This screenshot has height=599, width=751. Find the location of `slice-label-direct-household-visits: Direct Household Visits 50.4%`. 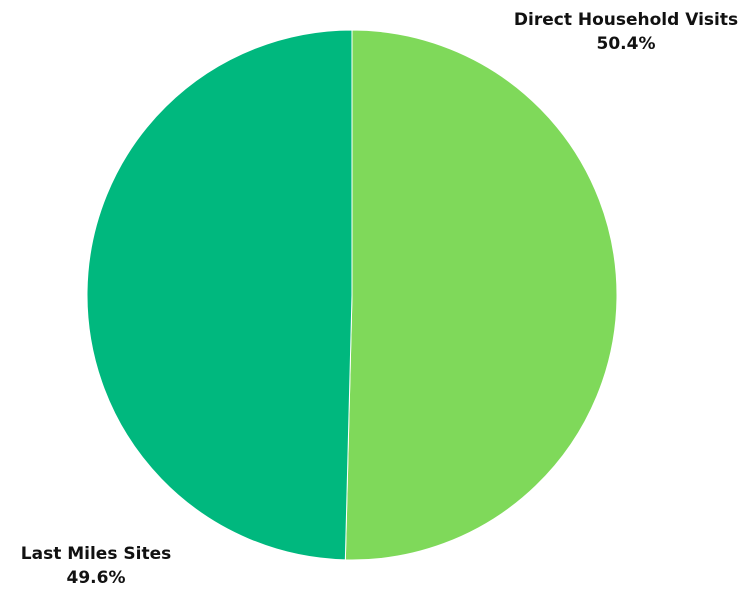

slice-label-direct-household-visits: Direct Household Visits 50.4% is located at coordinates (626, 32).